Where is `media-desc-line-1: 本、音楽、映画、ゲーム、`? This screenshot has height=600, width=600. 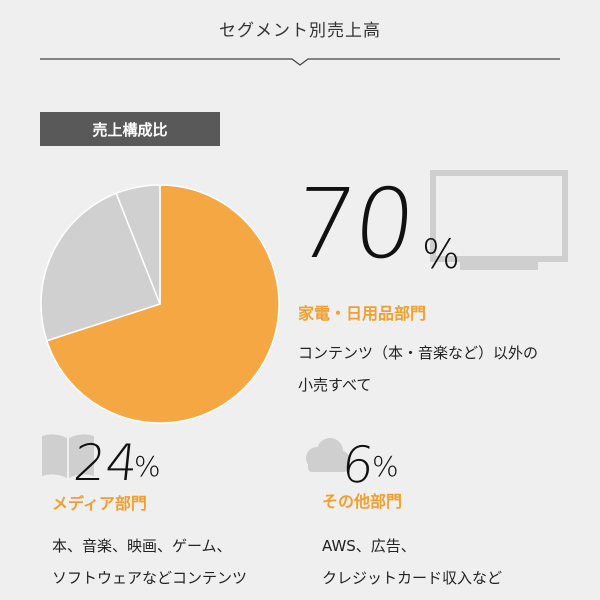 media-desc-line-1: 本、音楽、映画、ゲーム、 is located at coordinates (142, 546).